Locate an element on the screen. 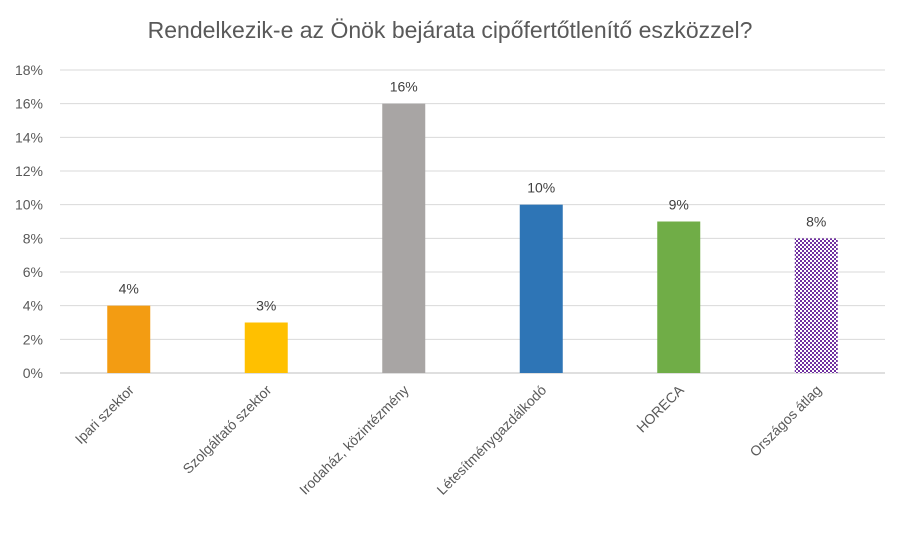 This screenshot has height=543, width=901. y-tick-label: 2% is located at coordinates (33, 339).